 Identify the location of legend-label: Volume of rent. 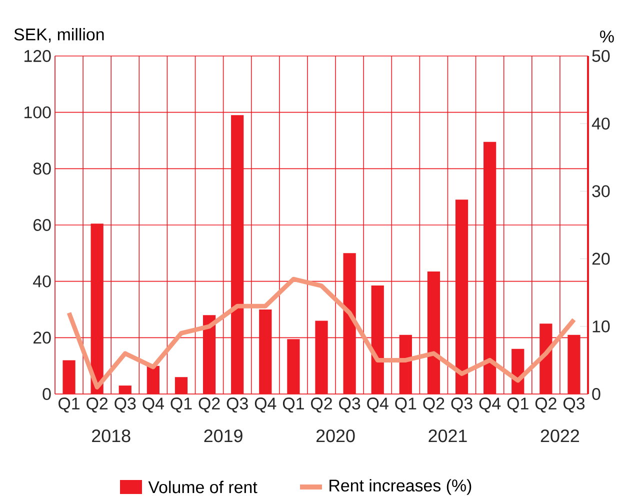
(203, 487).